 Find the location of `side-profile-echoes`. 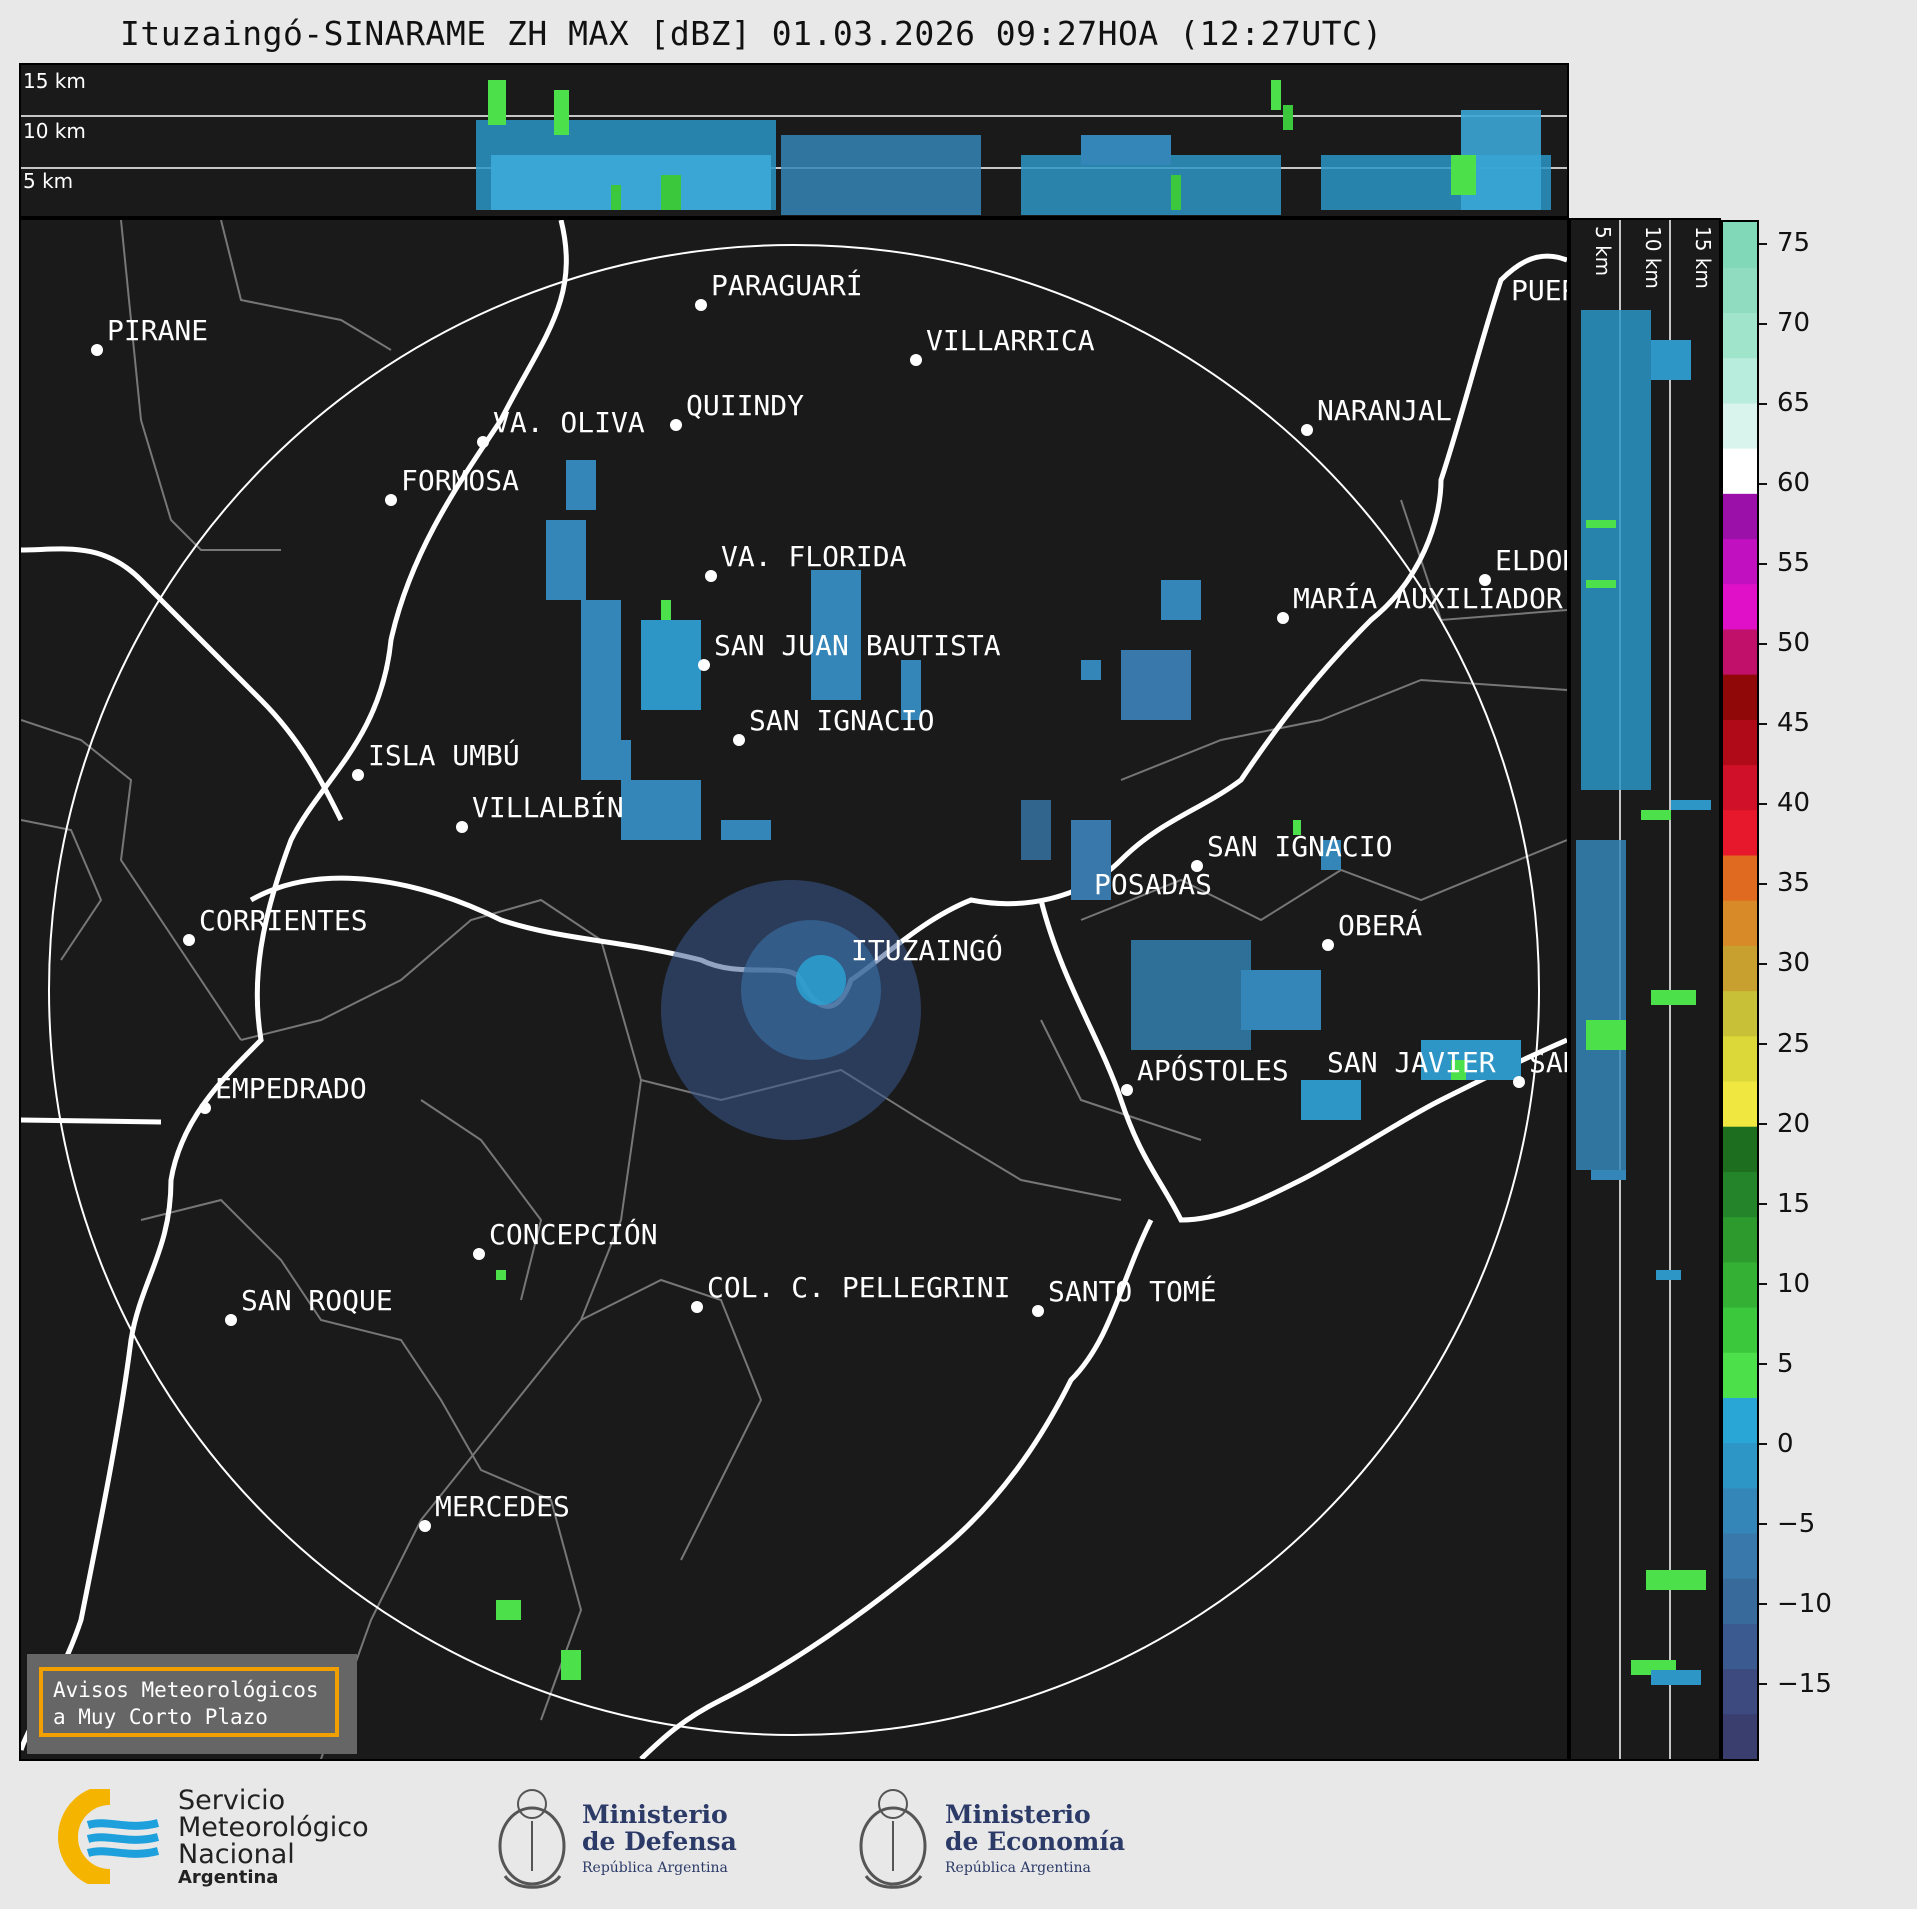

side-profile-echoes is located at coordinates (1643, 997).